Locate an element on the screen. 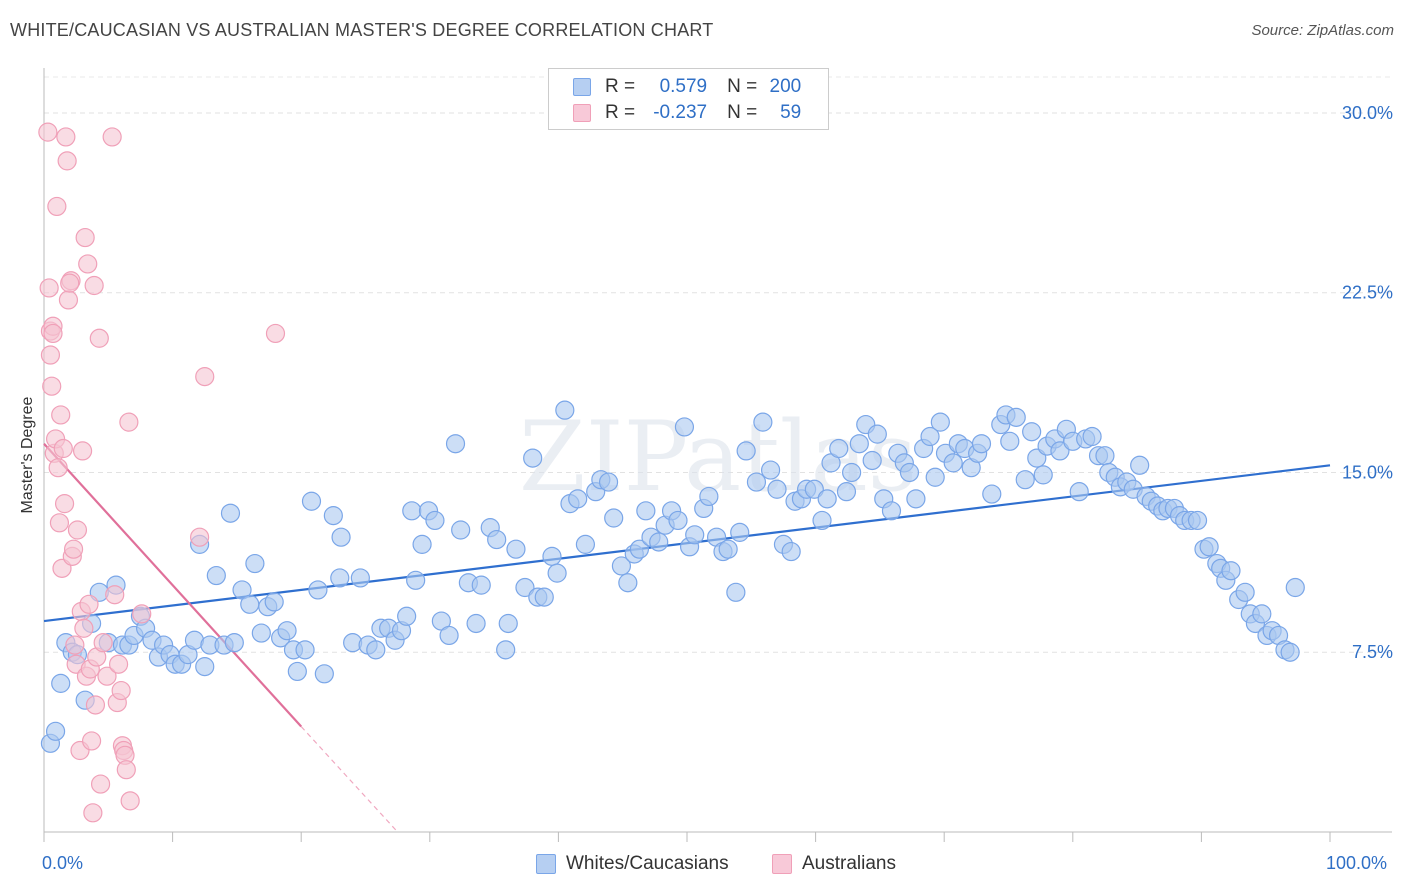 This screenshot has height=892, width=1406. trend-line-australians-extension is located at coordinates (349, 779).